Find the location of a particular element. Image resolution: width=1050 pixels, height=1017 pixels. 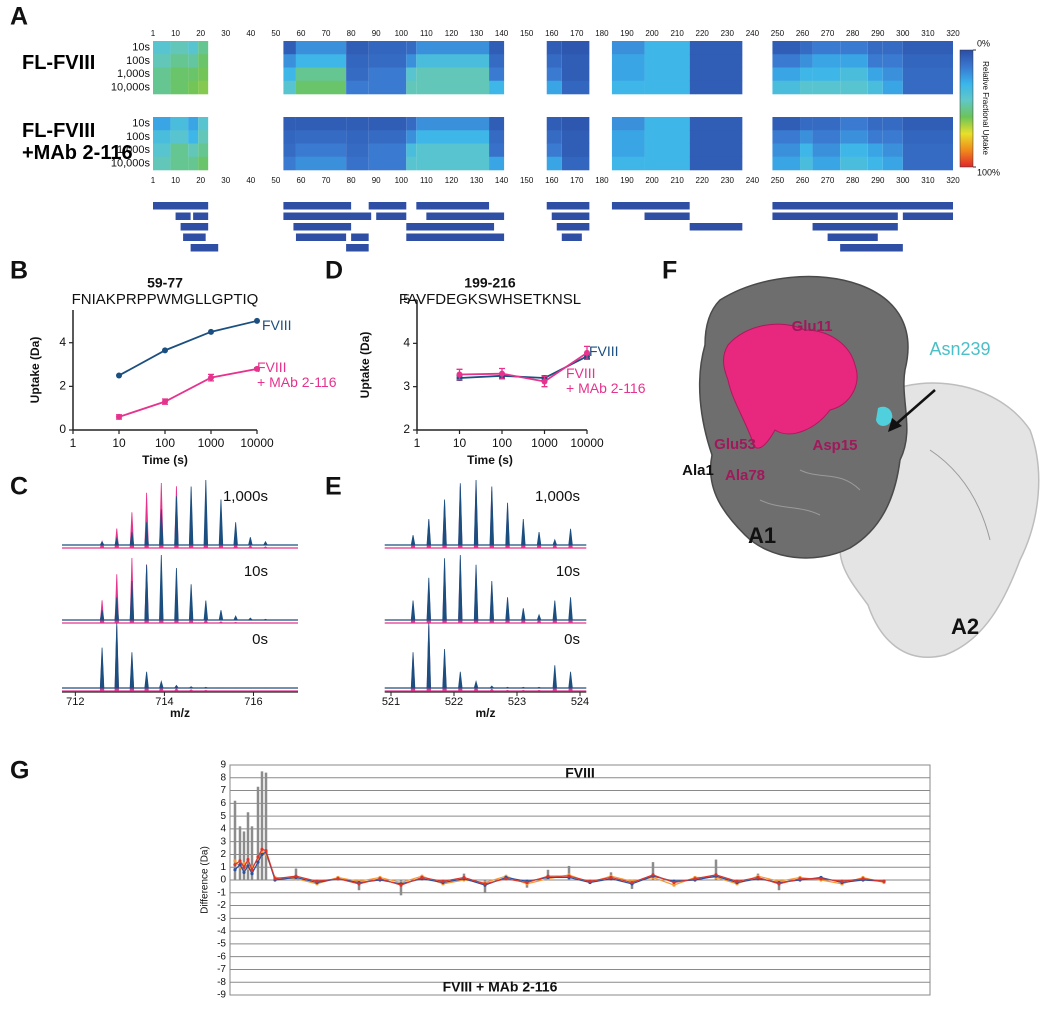

panel-label: D is located at coordinates (334, 271).